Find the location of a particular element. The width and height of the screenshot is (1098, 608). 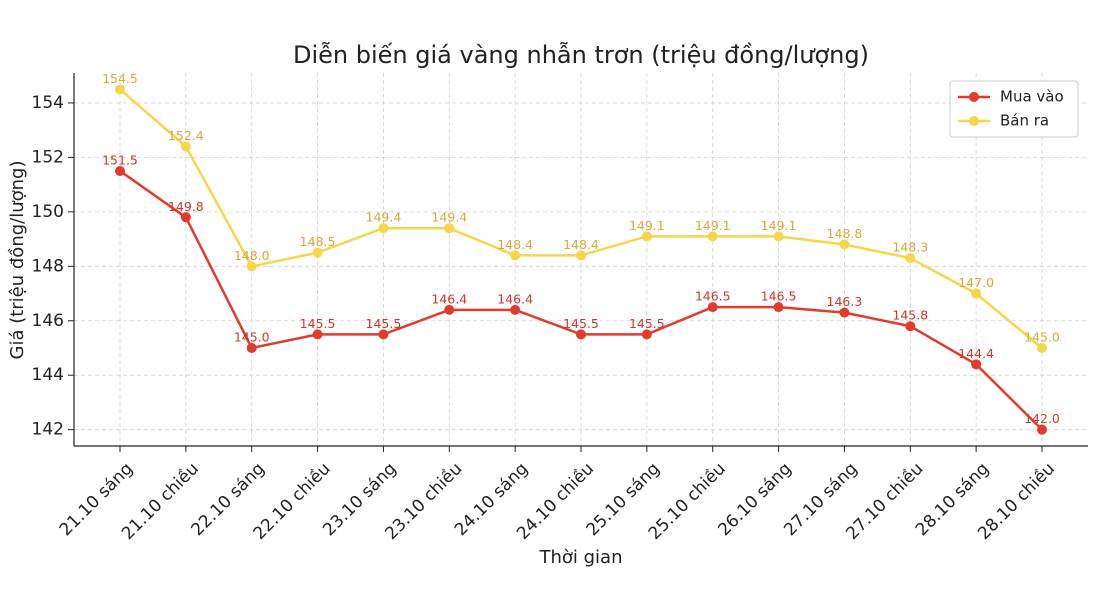

x-axis-label: Thời gian is located at coordinates (580, 557).